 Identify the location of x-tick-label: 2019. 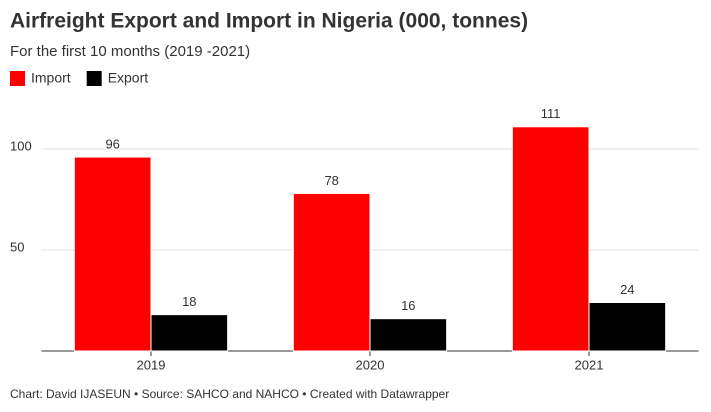
(151, 364).